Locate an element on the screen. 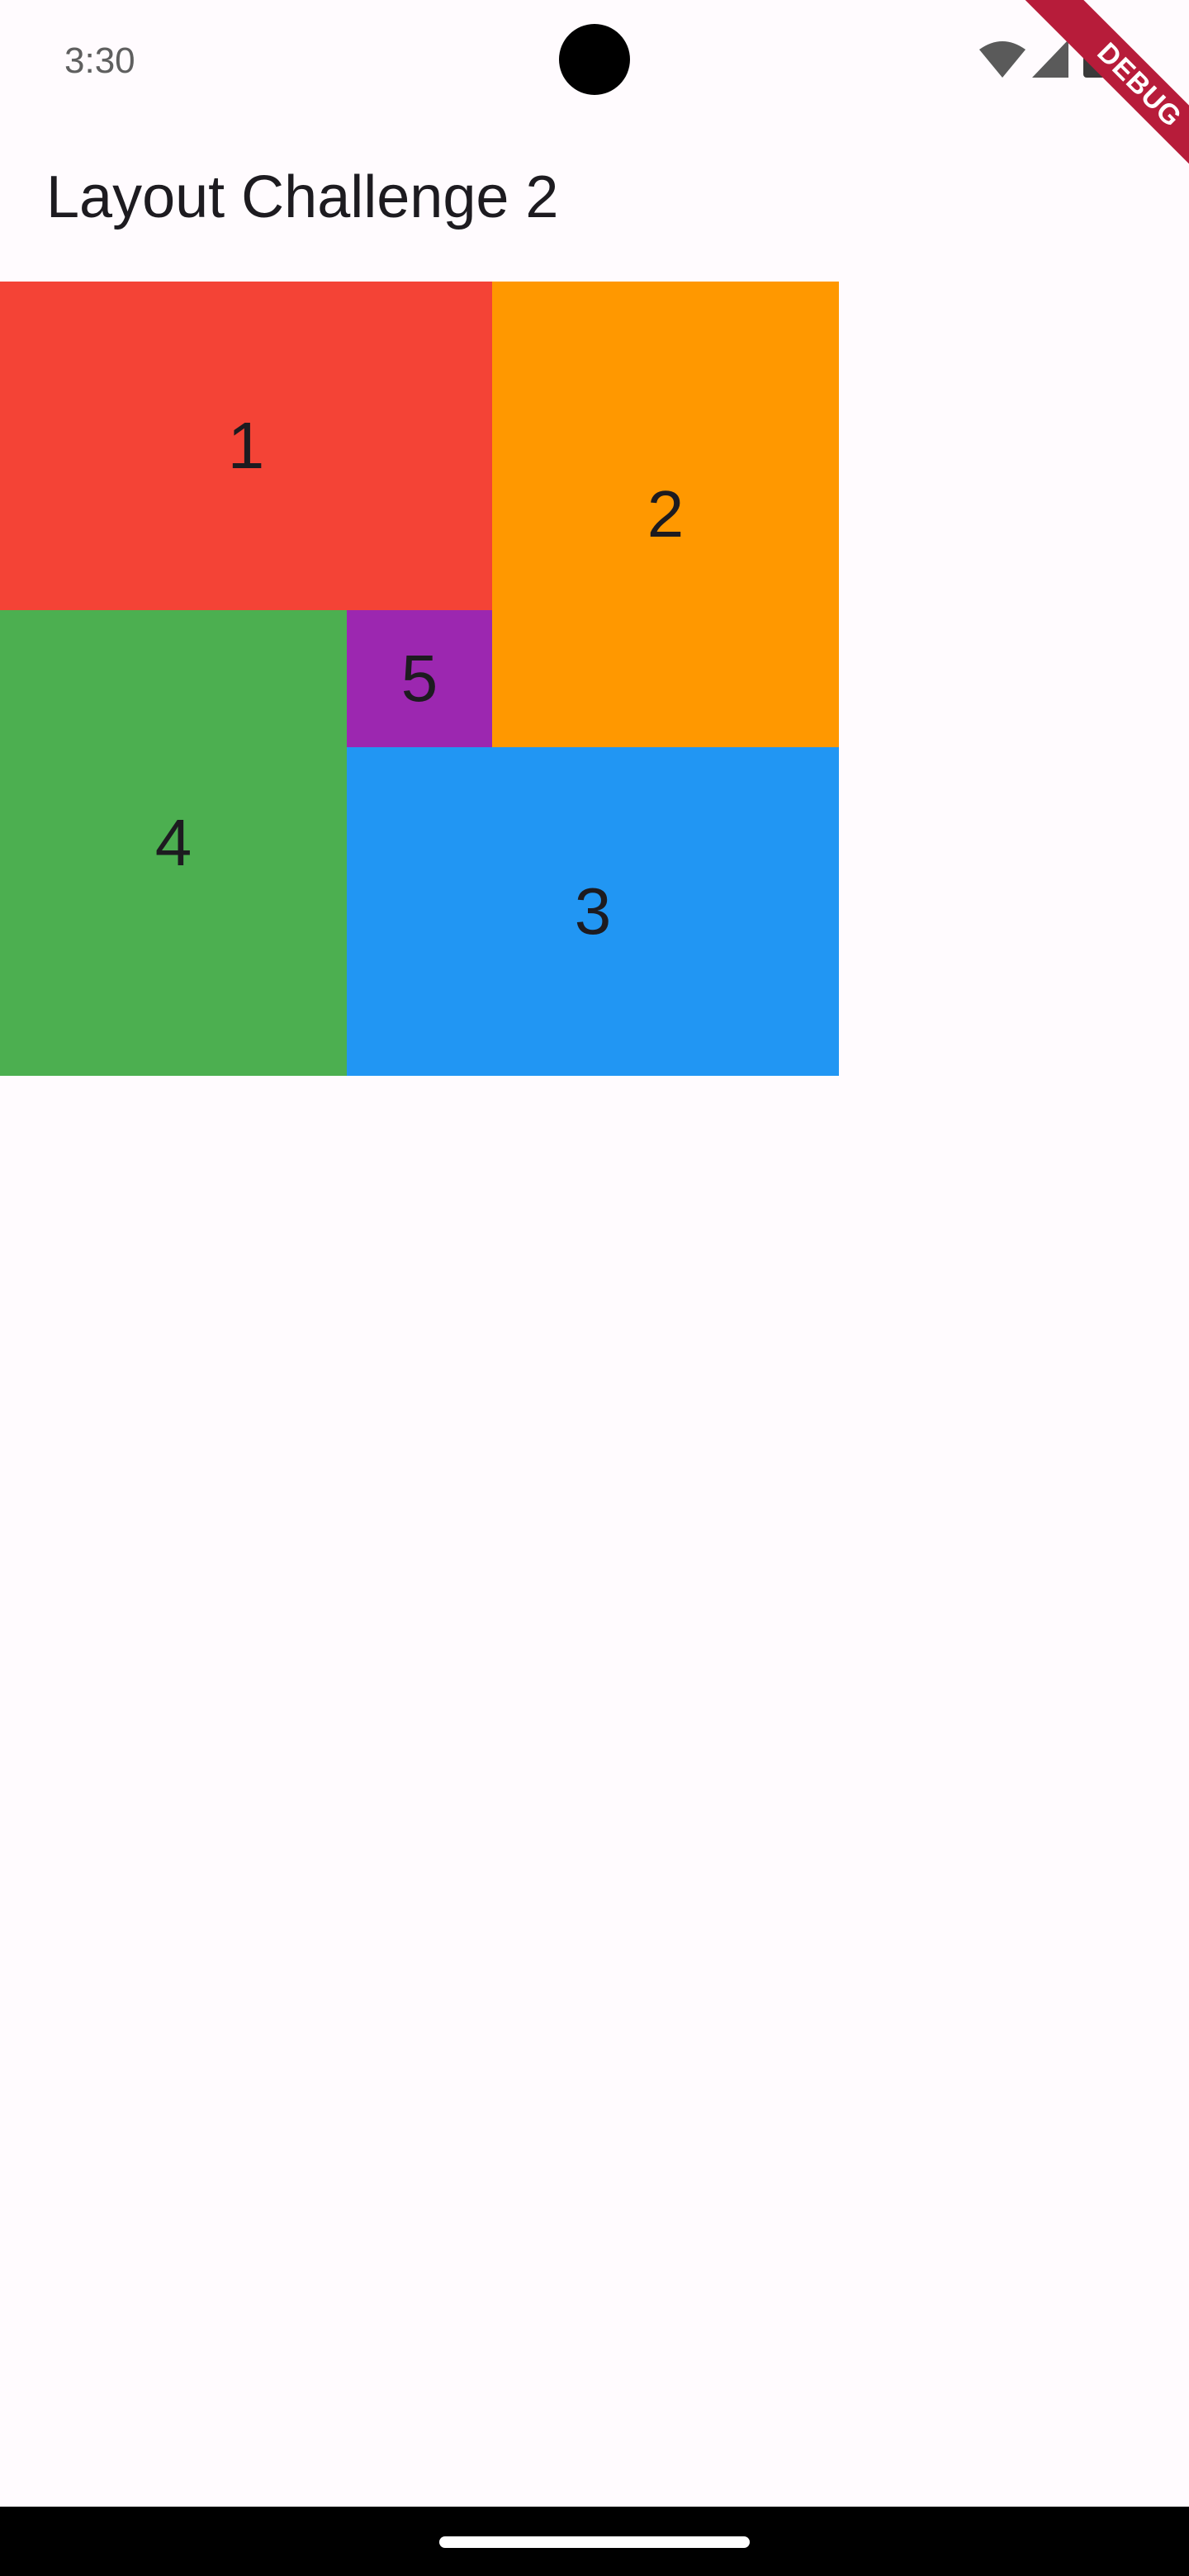  box-2: 2 is located at coordinates (665, 514).